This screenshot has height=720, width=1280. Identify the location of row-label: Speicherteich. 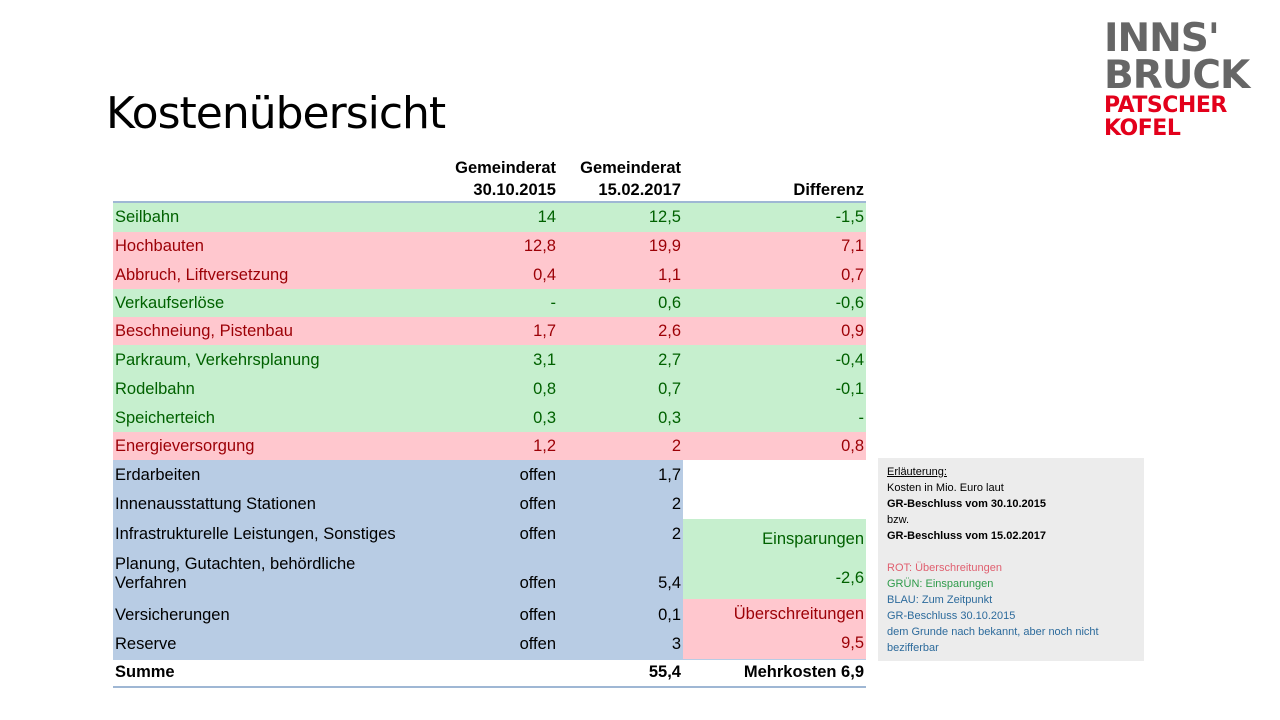
(271, 418).